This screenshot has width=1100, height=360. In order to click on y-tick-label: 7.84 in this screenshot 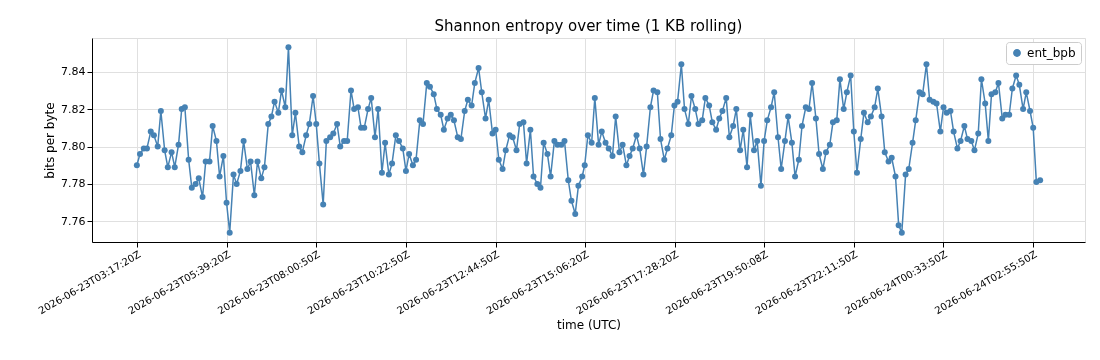, I will do `click(73, 72)`.